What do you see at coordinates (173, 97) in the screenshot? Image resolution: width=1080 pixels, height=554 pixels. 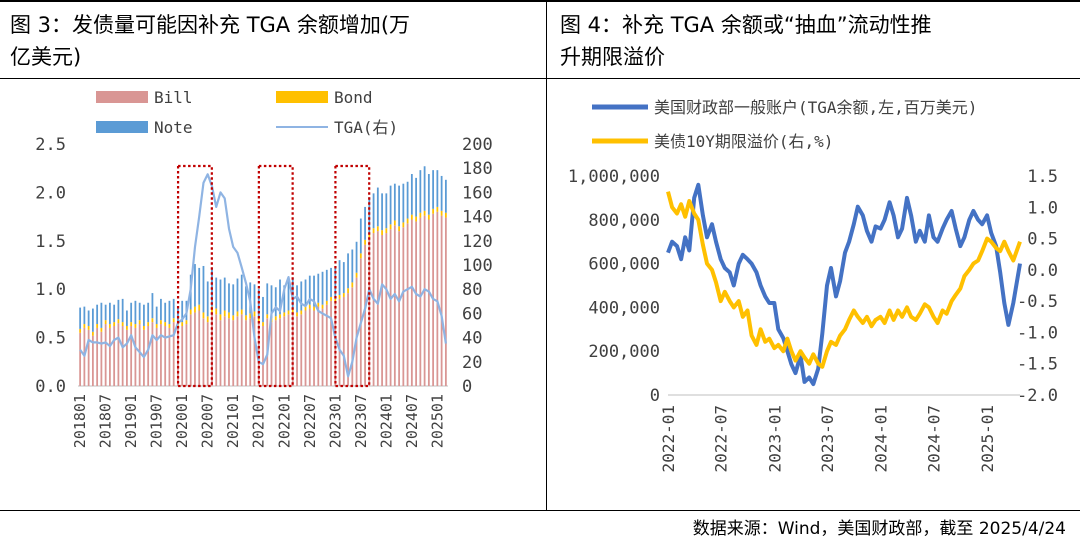 I see `legend-label-bill: Bill` at bounding box center [173, 97].